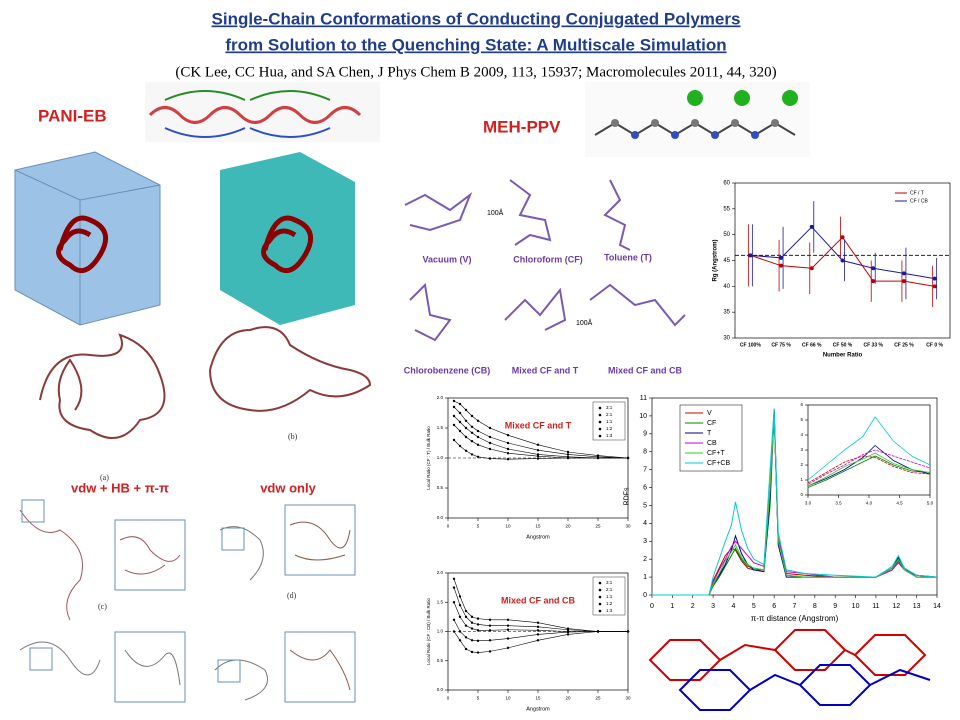 Image resolution: width=960 pixels, height=720 pixels. Describe the element at coordinates (440, 572) in the screenshot. I see `y-tick-label: 2.0` at that location.